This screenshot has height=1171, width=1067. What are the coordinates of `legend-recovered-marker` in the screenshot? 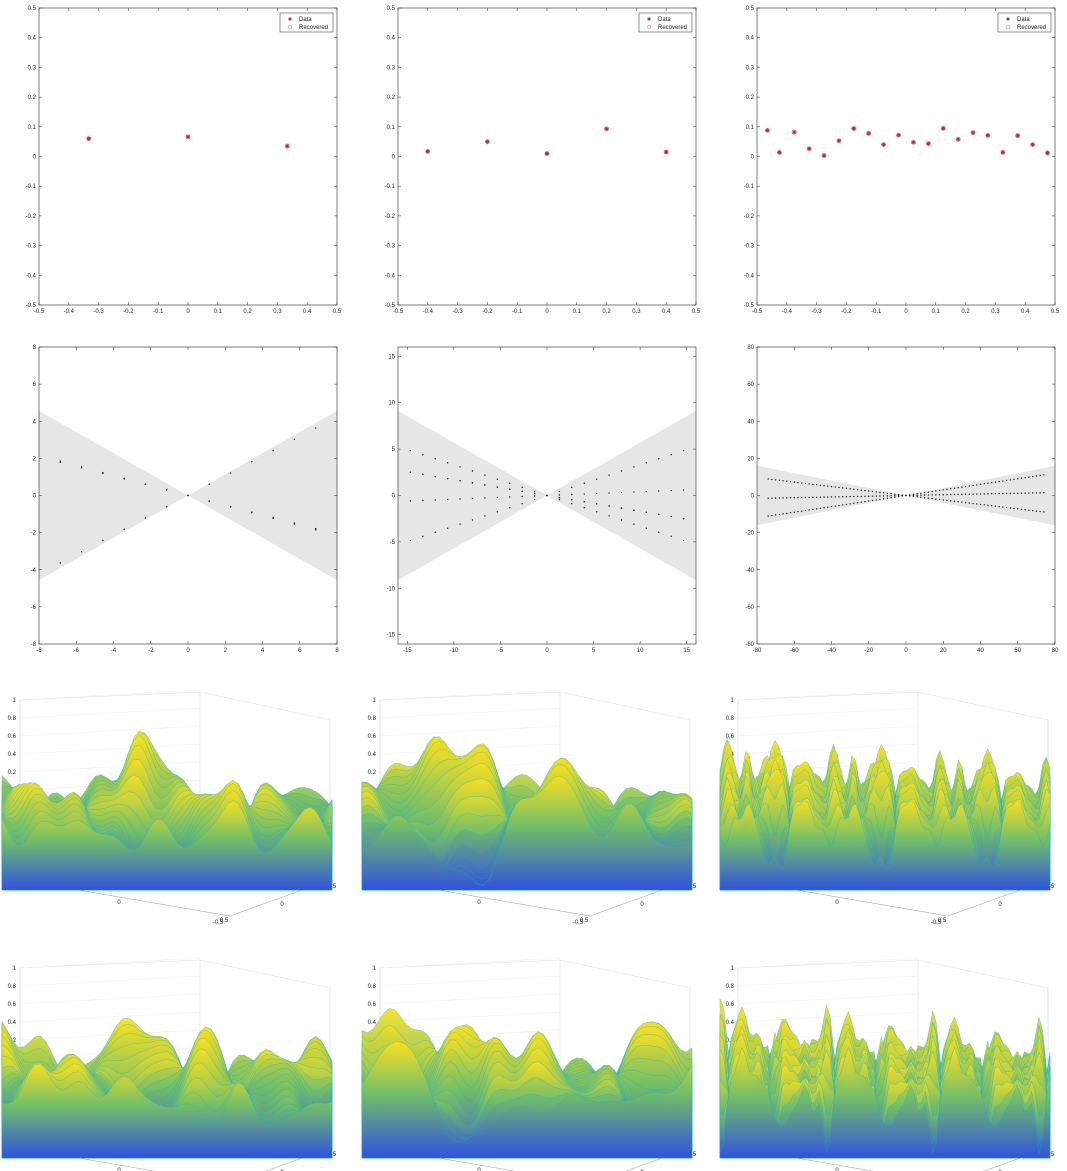 It's located at (649, 27).